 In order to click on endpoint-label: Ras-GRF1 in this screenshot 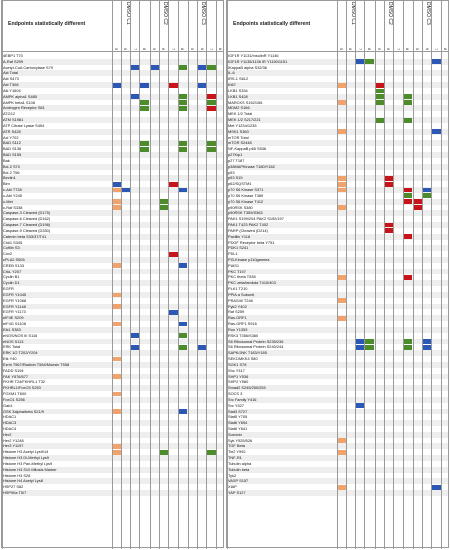, I will do `click(237, 318)`.